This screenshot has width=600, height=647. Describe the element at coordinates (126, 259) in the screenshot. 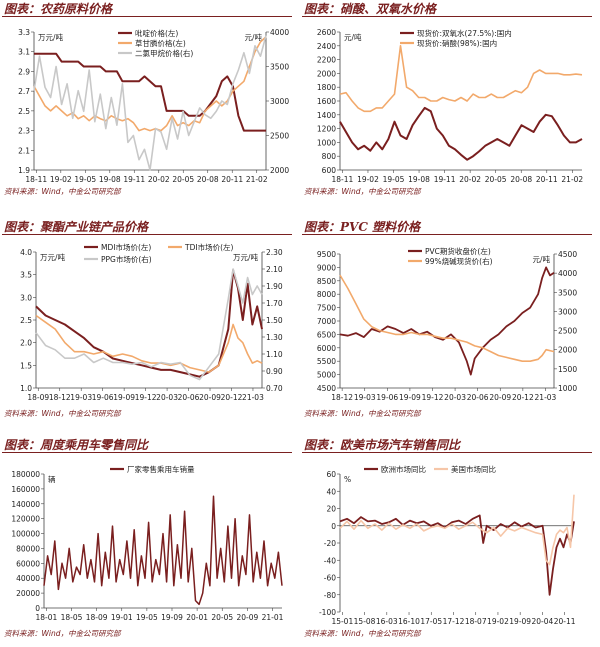

I see `legend-label: PPG市场价(右)` at that location.